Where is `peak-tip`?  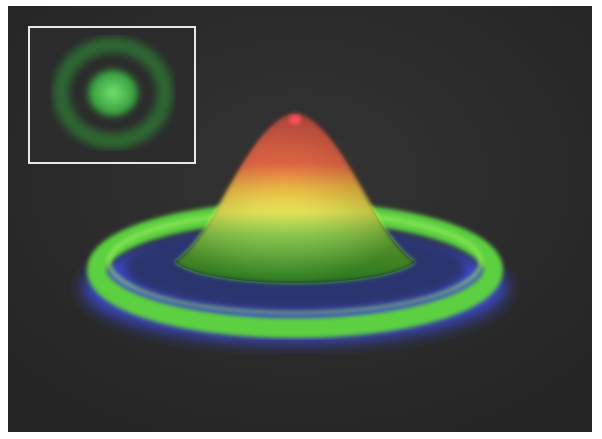
peak-tip is located at coordinates (295, 120).